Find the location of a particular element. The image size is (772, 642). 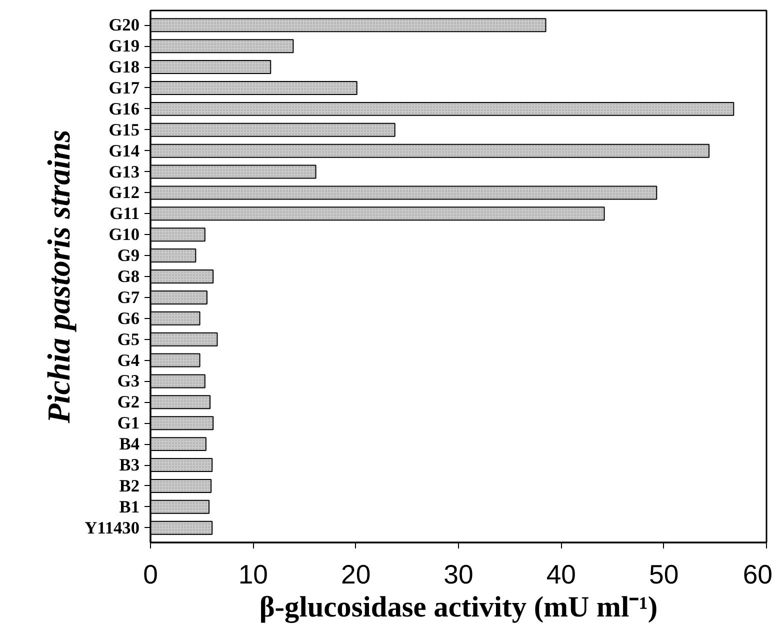

y-tick-label: G11 is located at coordinates (125, 214).